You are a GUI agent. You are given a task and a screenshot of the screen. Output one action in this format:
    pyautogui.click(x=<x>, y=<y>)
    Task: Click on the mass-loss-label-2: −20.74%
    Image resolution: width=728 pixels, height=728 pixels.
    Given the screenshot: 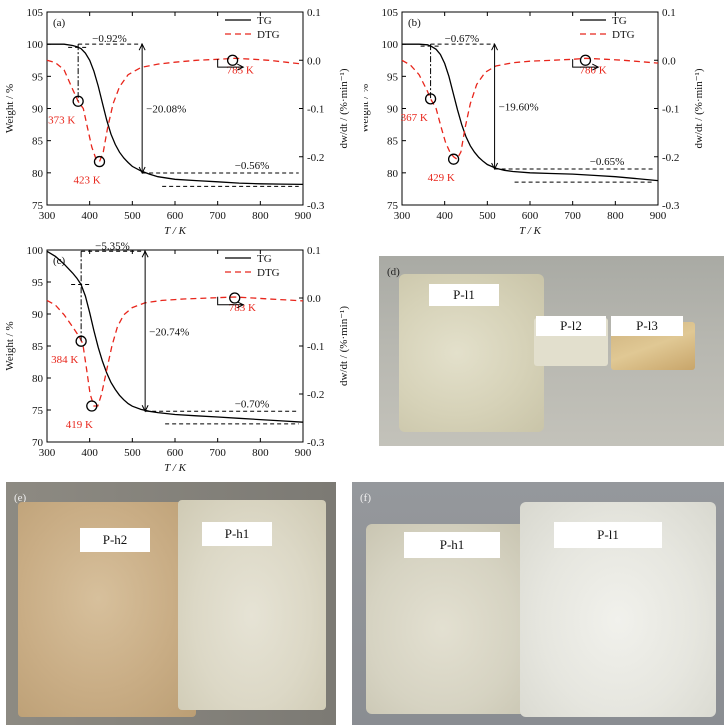 What is the action you would take?
    pyautogui.click(x=169, y=332)
    